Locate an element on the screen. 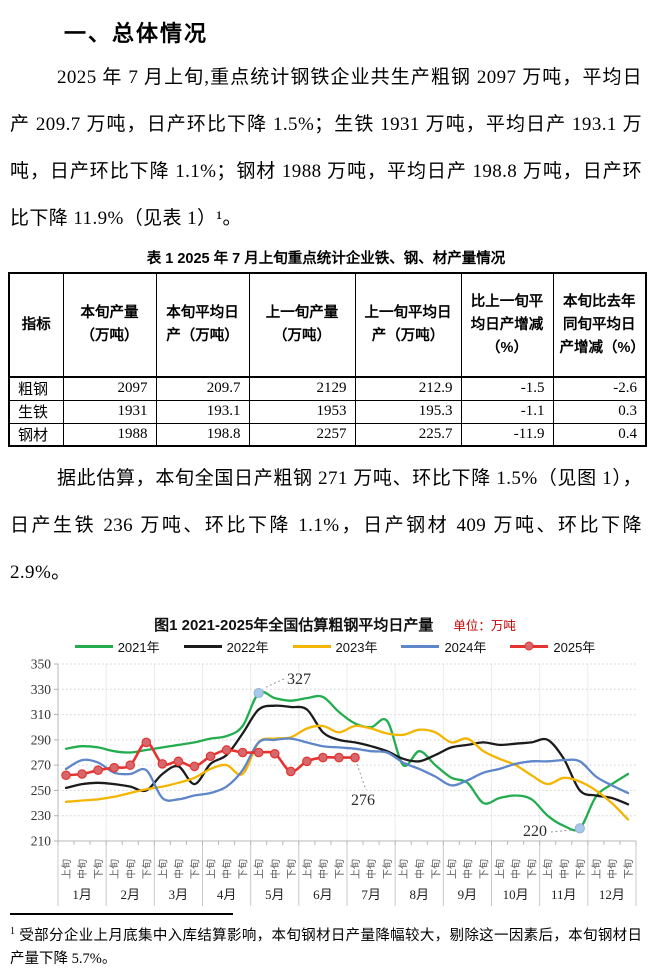 This screenshot has width=652, height=971. legend-label: 2021年 is located at coordinates (138, 647).